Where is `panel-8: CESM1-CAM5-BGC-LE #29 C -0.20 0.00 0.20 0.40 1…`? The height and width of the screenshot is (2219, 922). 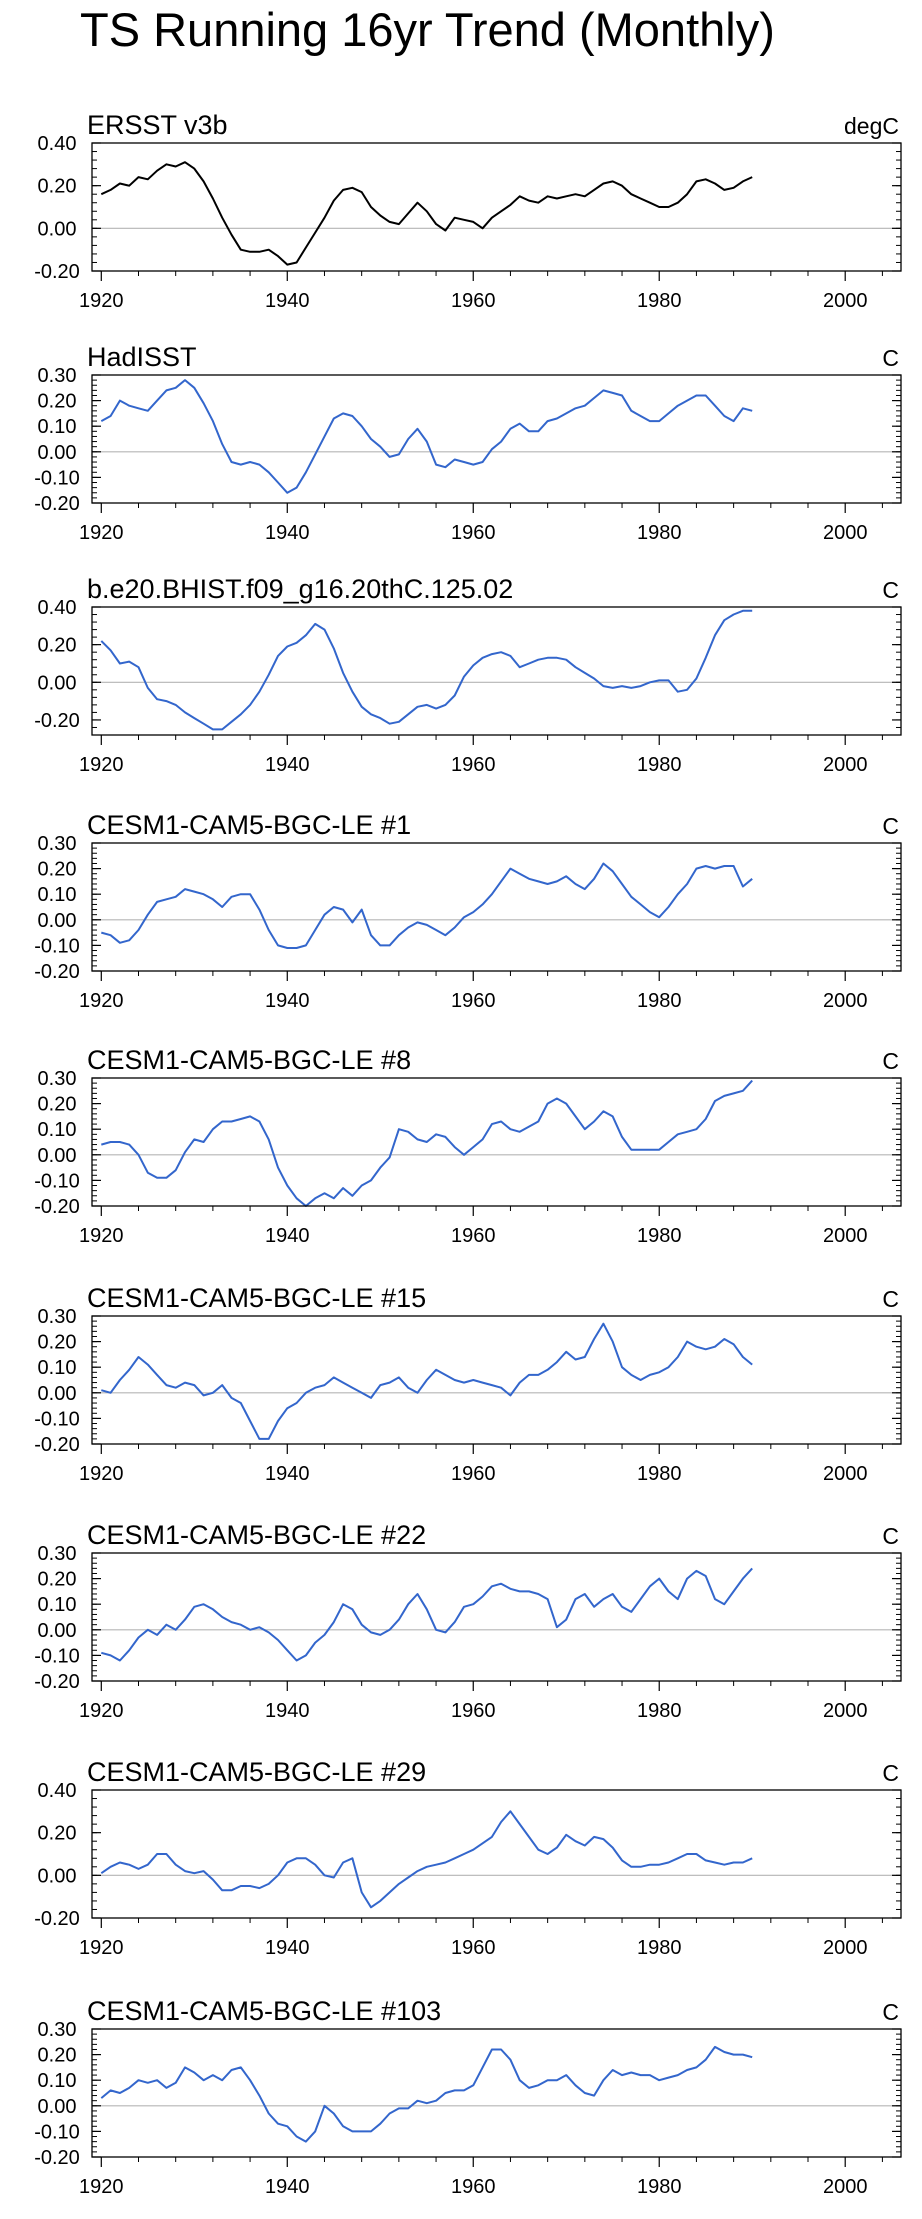 panel-8: CESM1-CAM5-BGC-LE #29 C -0.20 0.00 0.20 0.40 1… is located at coordinates (468, 1858).